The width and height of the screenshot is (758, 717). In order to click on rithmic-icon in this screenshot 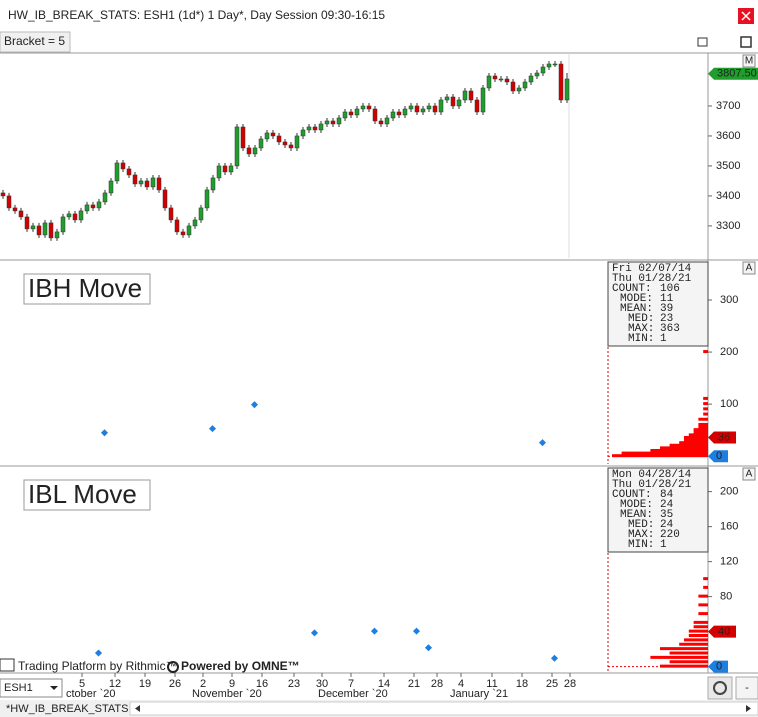, I will do `click(7, 665)`.